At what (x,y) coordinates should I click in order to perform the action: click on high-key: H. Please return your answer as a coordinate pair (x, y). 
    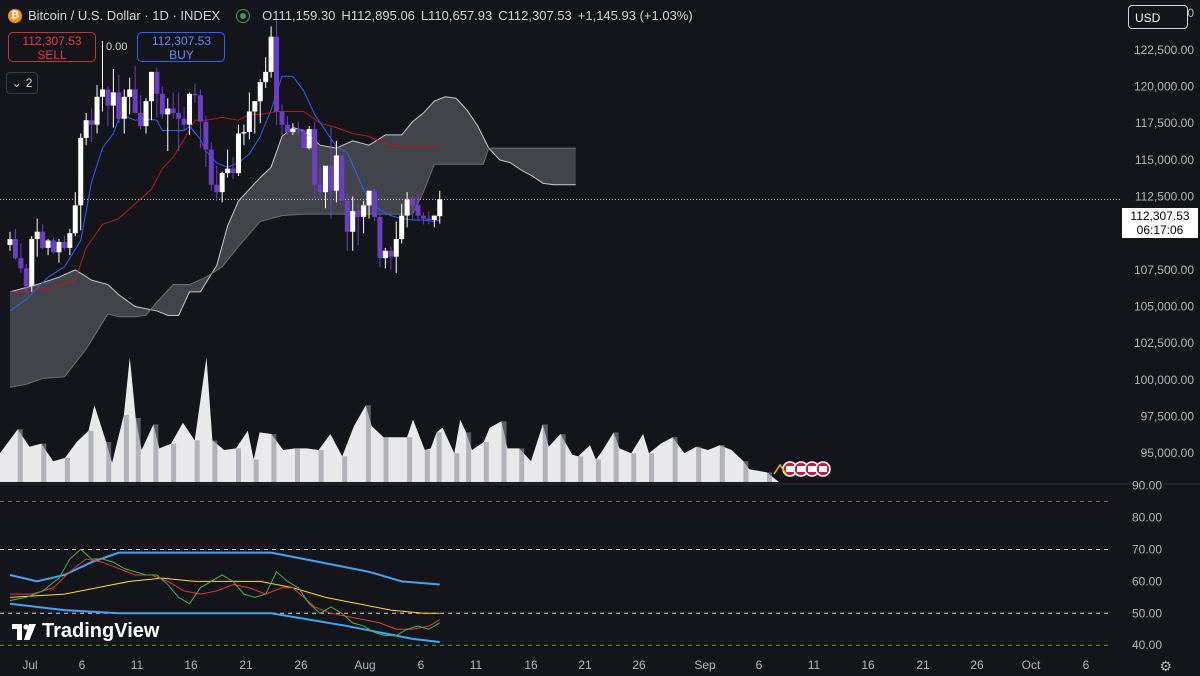
    Looking at the image, I should click on (346, 15).